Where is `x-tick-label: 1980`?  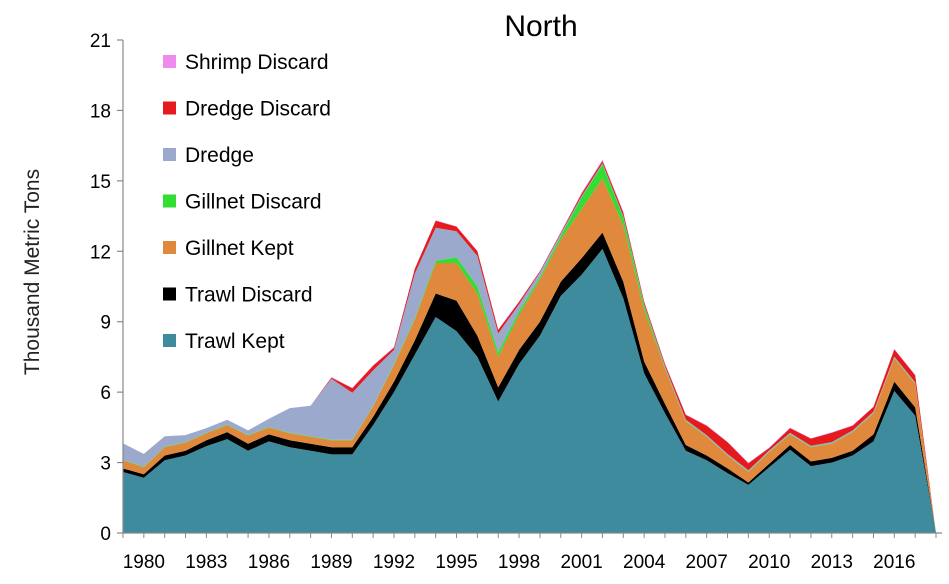
x-tick-label: 1980 is located at coordinates (144, 562).